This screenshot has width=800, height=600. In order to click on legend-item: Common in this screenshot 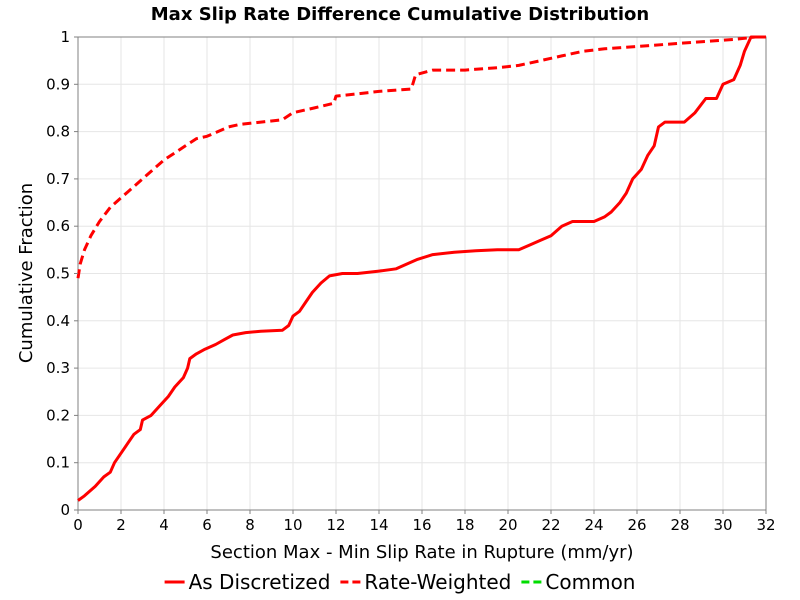, I will do `click(578, 582)`.